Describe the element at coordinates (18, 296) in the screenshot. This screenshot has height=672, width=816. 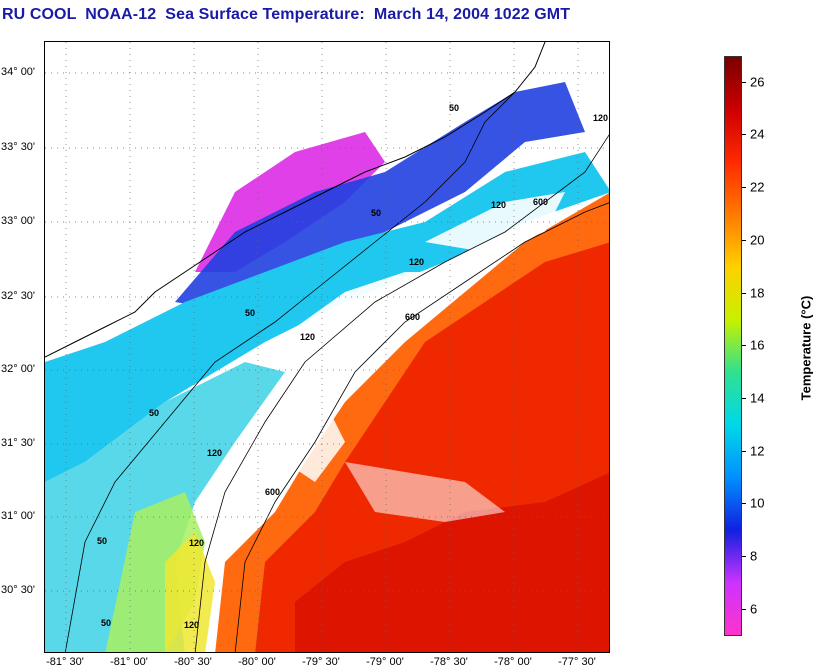
I see `lat-label: 32° 30'` at that location.